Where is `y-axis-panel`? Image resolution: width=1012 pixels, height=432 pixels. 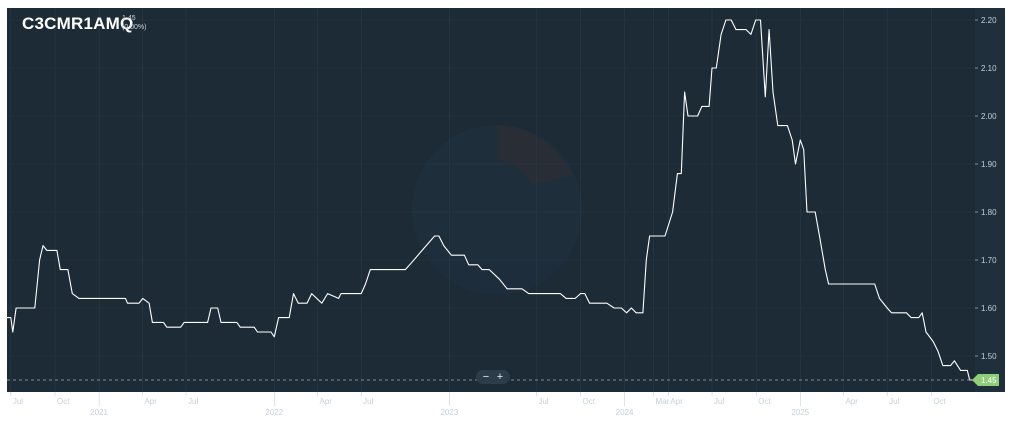
y-axis-panel is located at coordinates (990, 200).